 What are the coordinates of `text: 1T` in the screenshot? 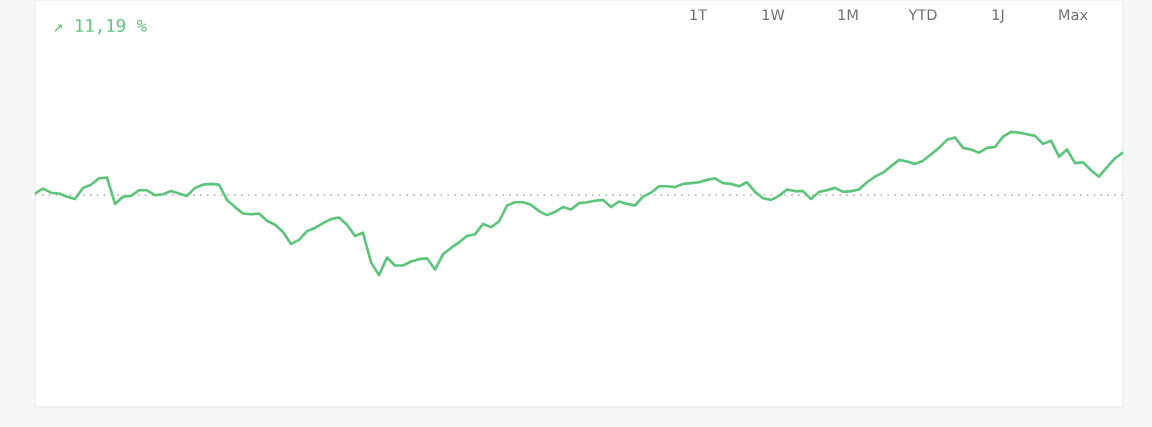 It's located at (699, 15).